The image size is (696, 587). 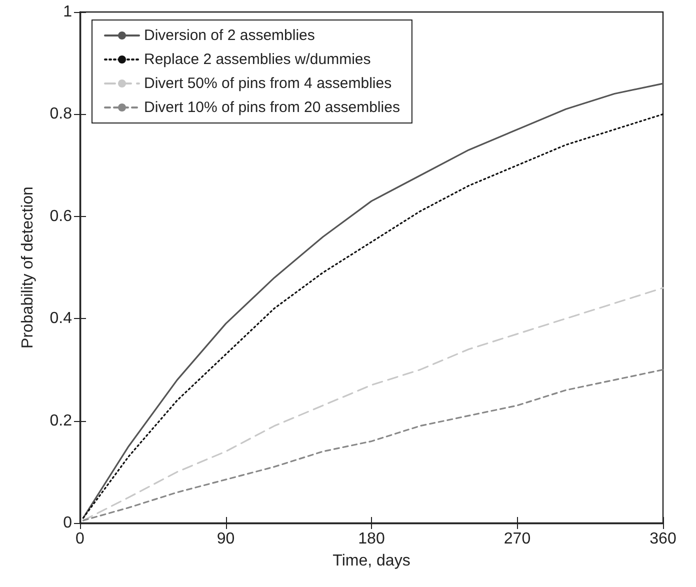 What do you see at coordinates (257, 59) in the screenshot?
I see `legend-label: Replace 2 assemblies w/dummies` at bounding box center [257, 59].